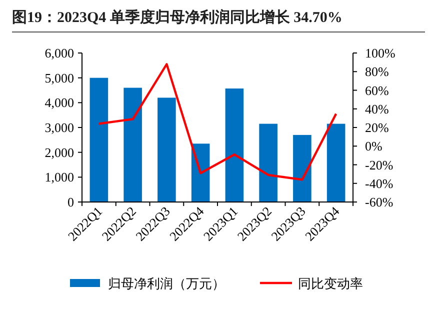 This screenshot has width=435, height=336. I want to click on y-tick-label: 5,000, so click(59, 78).